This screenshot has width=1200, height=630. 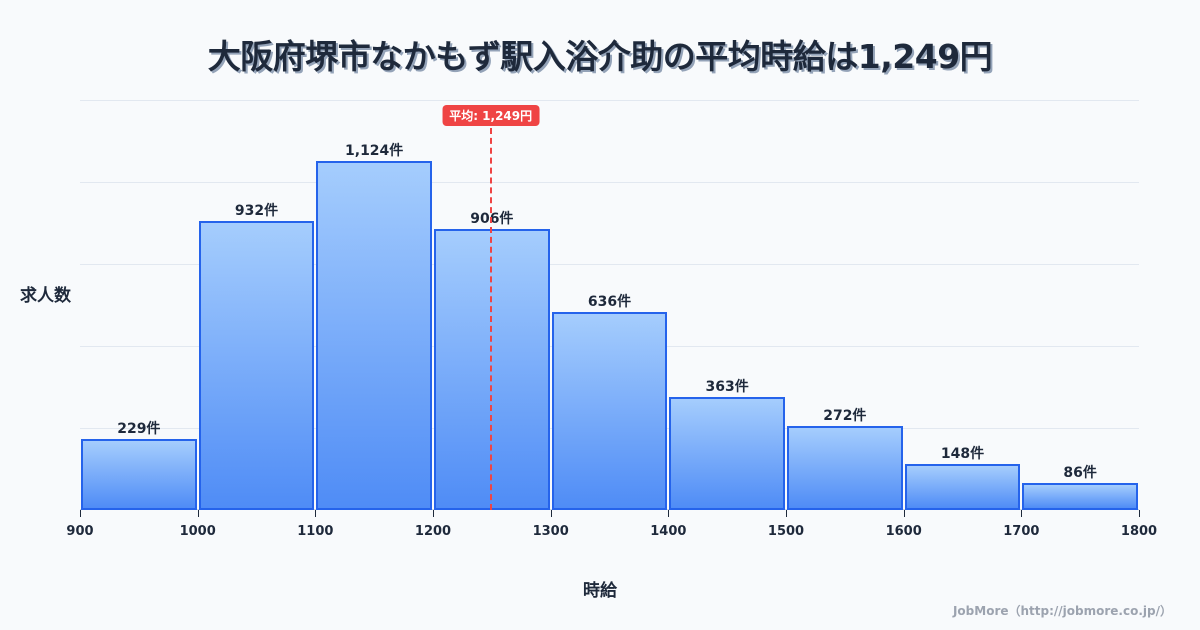 I want to click on y-axis-label: 求人数, so click(x=45, y=296).